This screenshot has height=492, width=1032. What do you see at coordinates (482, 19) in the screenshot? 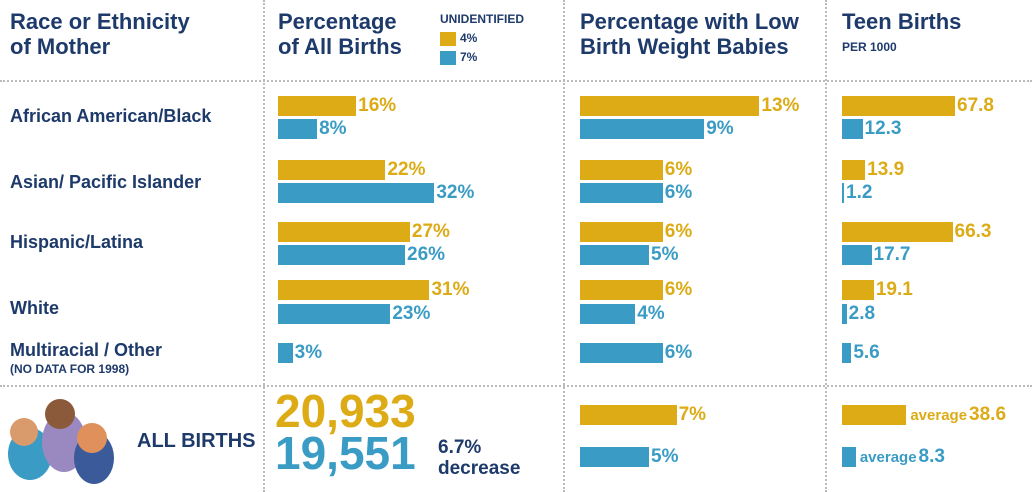
I see `legend-title: UNIDENTIFIED` at bounding box center [482, 19].